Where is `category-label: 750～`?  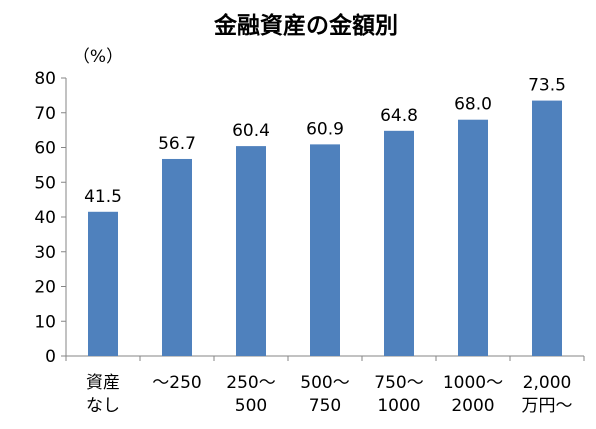
category-label: 750～ is located at coordinates (398, 383).